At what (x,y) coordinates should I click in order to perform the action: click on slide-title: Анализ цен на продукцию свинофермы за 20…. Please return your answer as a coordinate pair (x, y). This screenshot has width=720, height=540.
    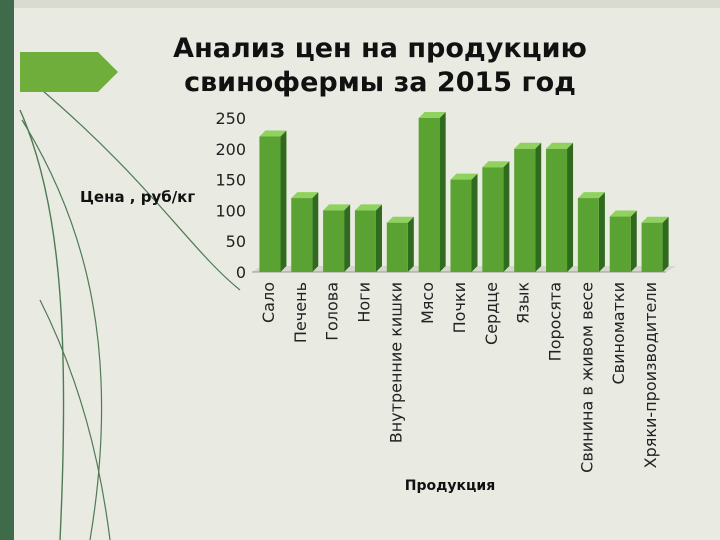
    Looking at the image, I should click on (380, 66).